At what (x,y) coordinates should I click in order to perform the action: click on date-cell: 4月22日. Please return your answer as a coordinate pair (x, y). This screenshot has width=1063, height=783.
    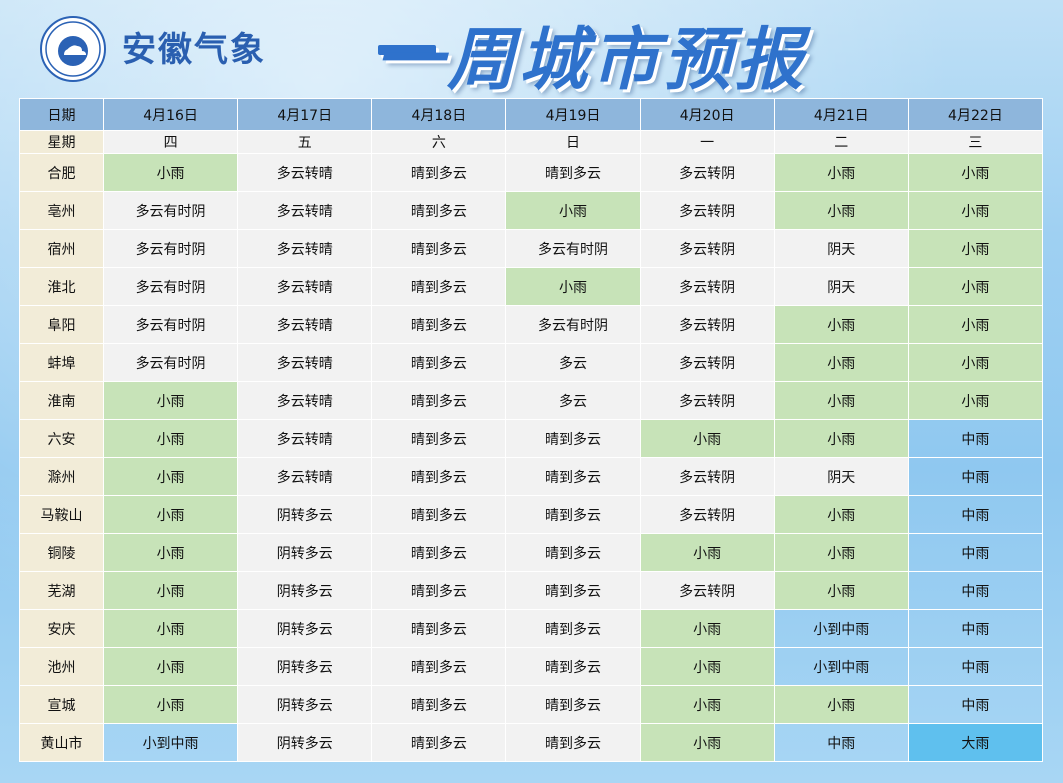
    Looking at the image, I should click on (975, 114).